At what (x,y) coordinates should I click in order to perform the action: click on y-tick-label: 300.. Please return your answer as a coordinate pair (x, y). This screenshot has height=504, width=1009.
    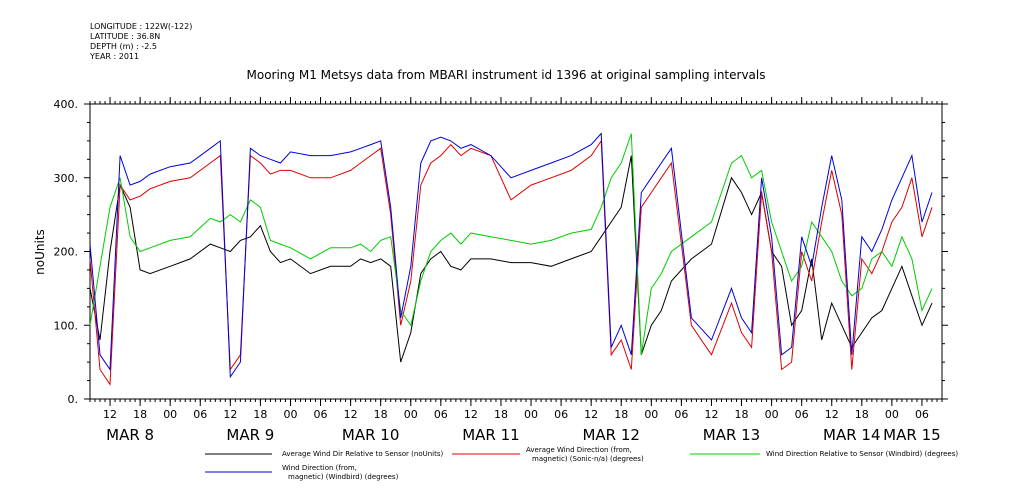
    Looking at the image, I should click on (66, 178).